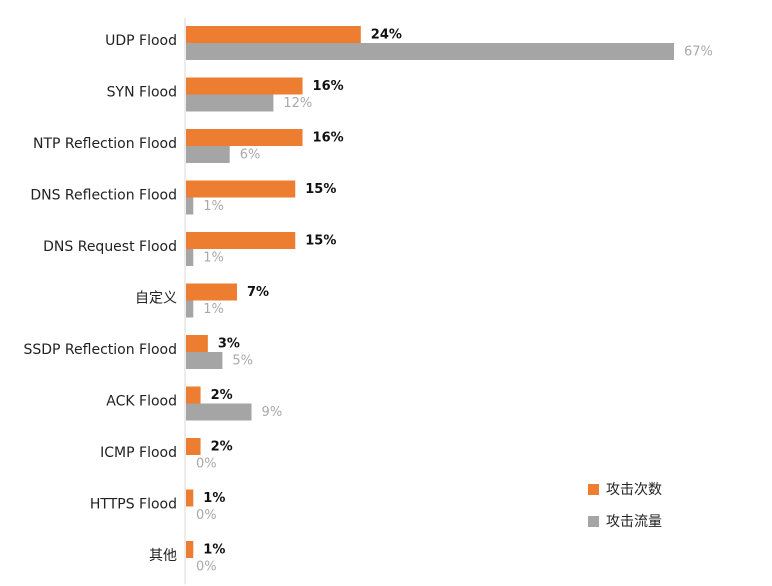 The width and height of the screenshot is (772, 586). I want to click on attack-traffic-data-label: 9%, so click(272, 412).